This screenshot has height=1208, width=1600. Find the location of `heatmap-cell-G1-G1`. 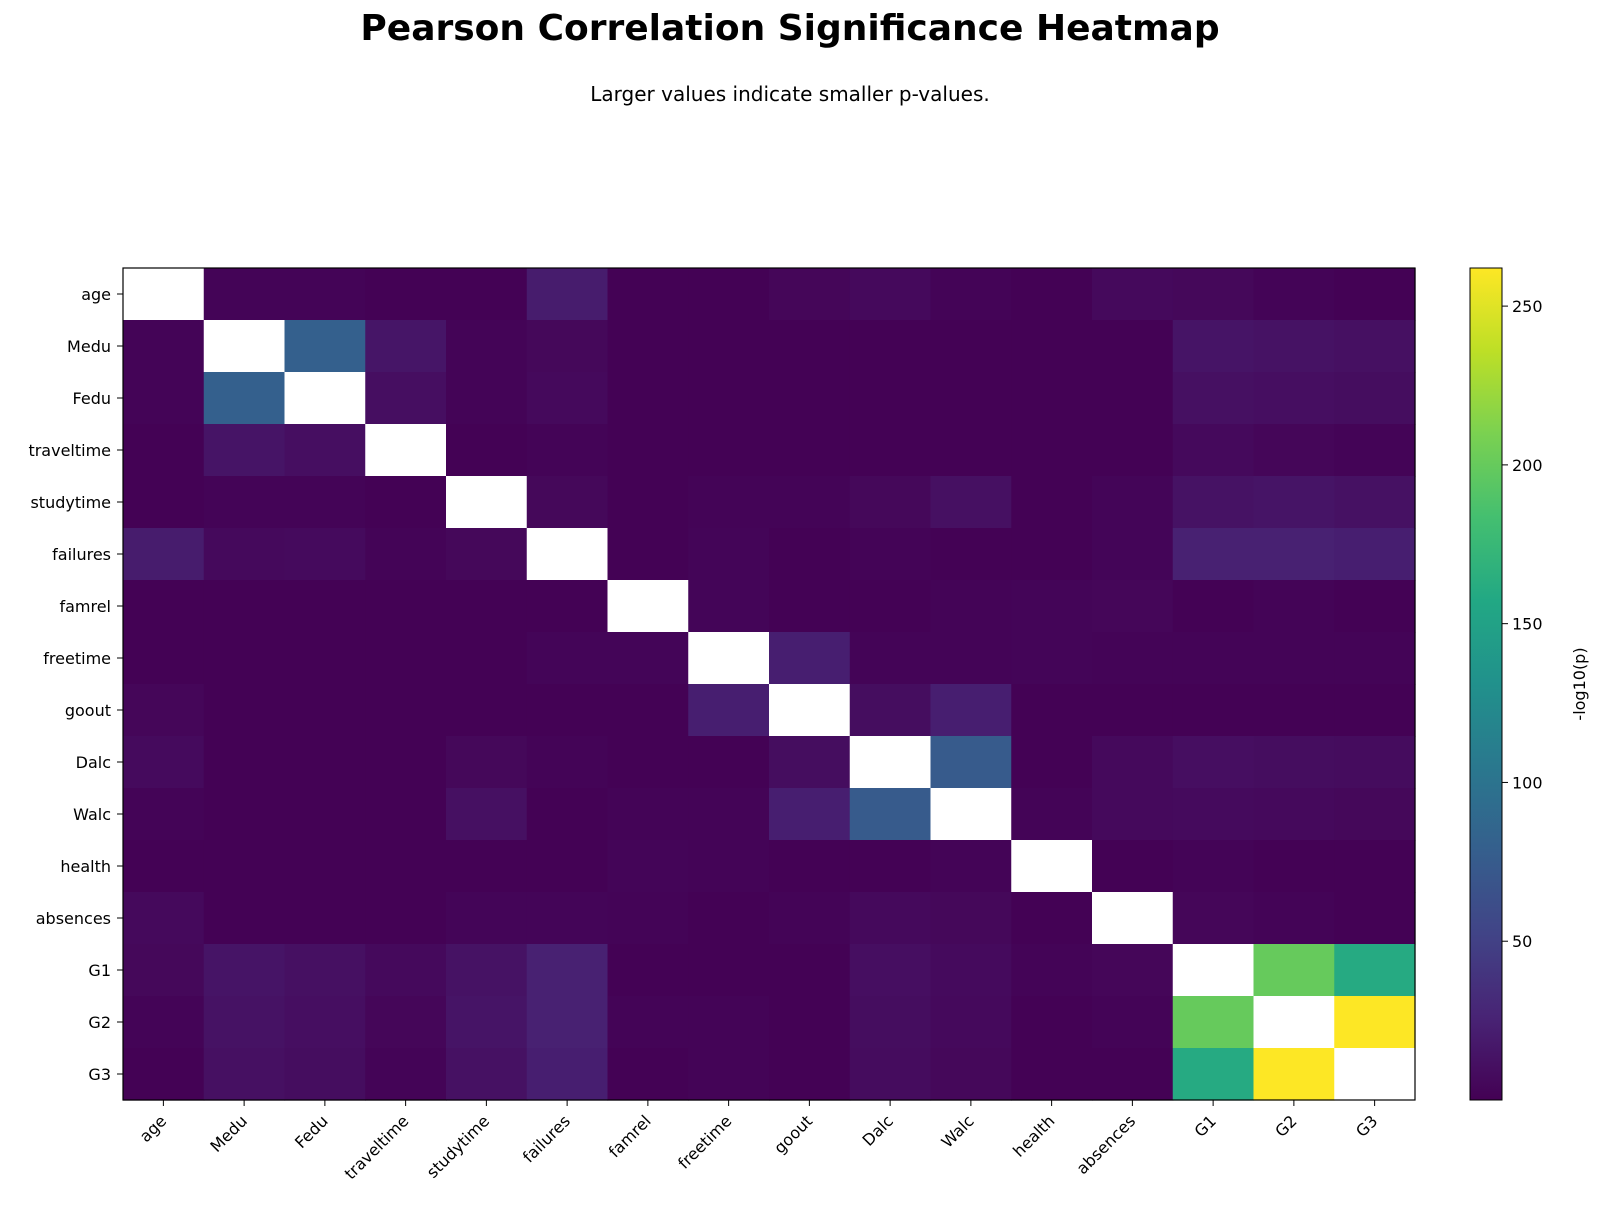

heatmap-cell-G1-G1 is located at coordinates (1213, 970).